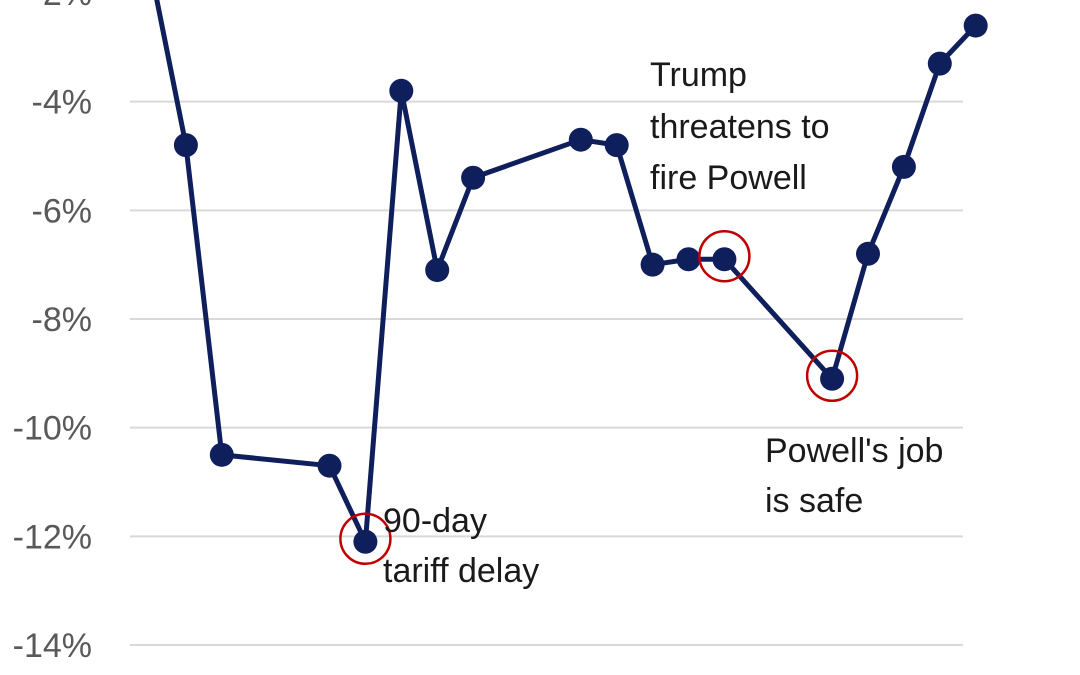 This screenshot has height=675, width=1080. Describe the element at coordinates (62, 6) in the screenshot. I see `y-tick-label: -2%` at that location.